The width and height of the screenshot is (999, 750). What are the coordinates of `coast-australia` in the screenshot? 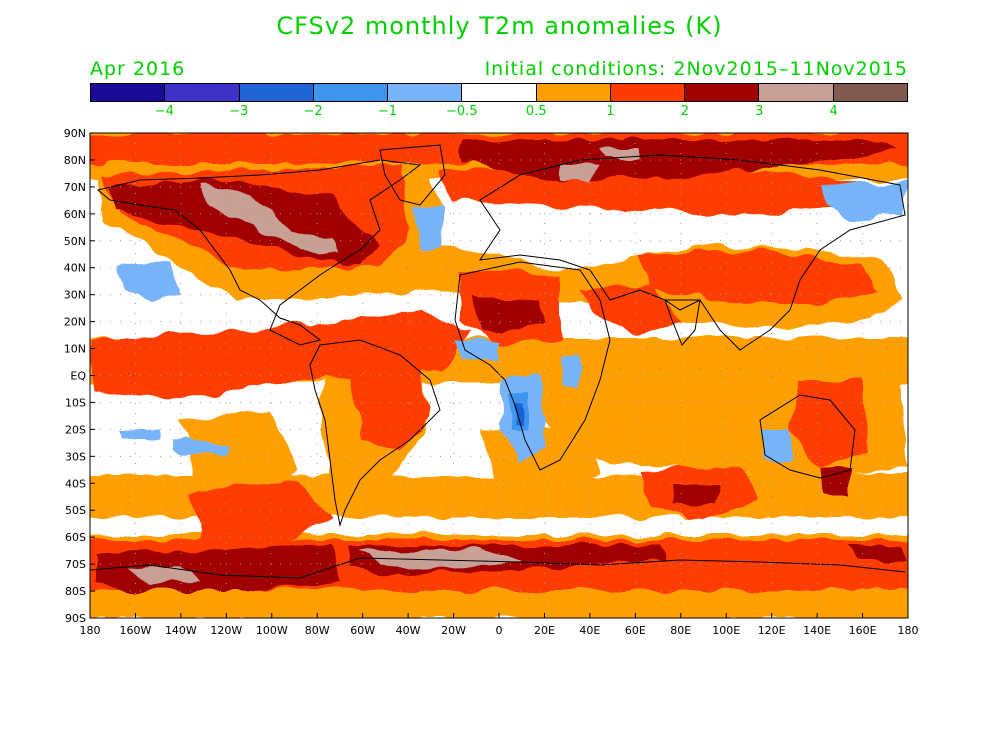 It's located at (807, 436).